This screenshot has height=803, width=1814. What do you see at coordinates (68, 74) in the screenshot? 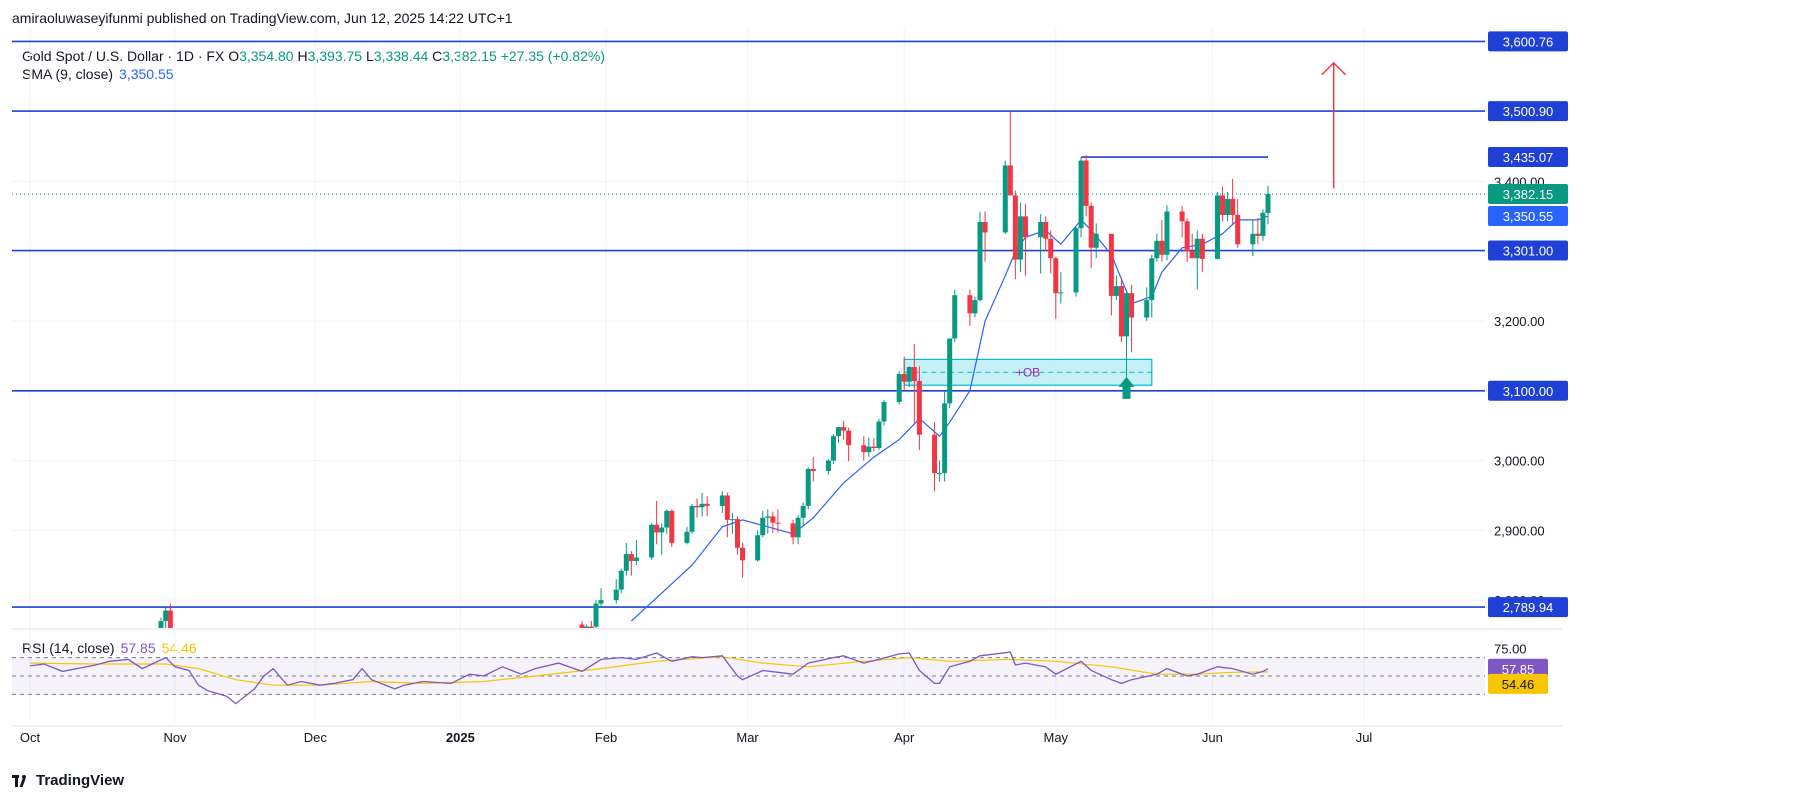
I see `sma-label: SMA (9, close)` at bounding box center [68, 74].